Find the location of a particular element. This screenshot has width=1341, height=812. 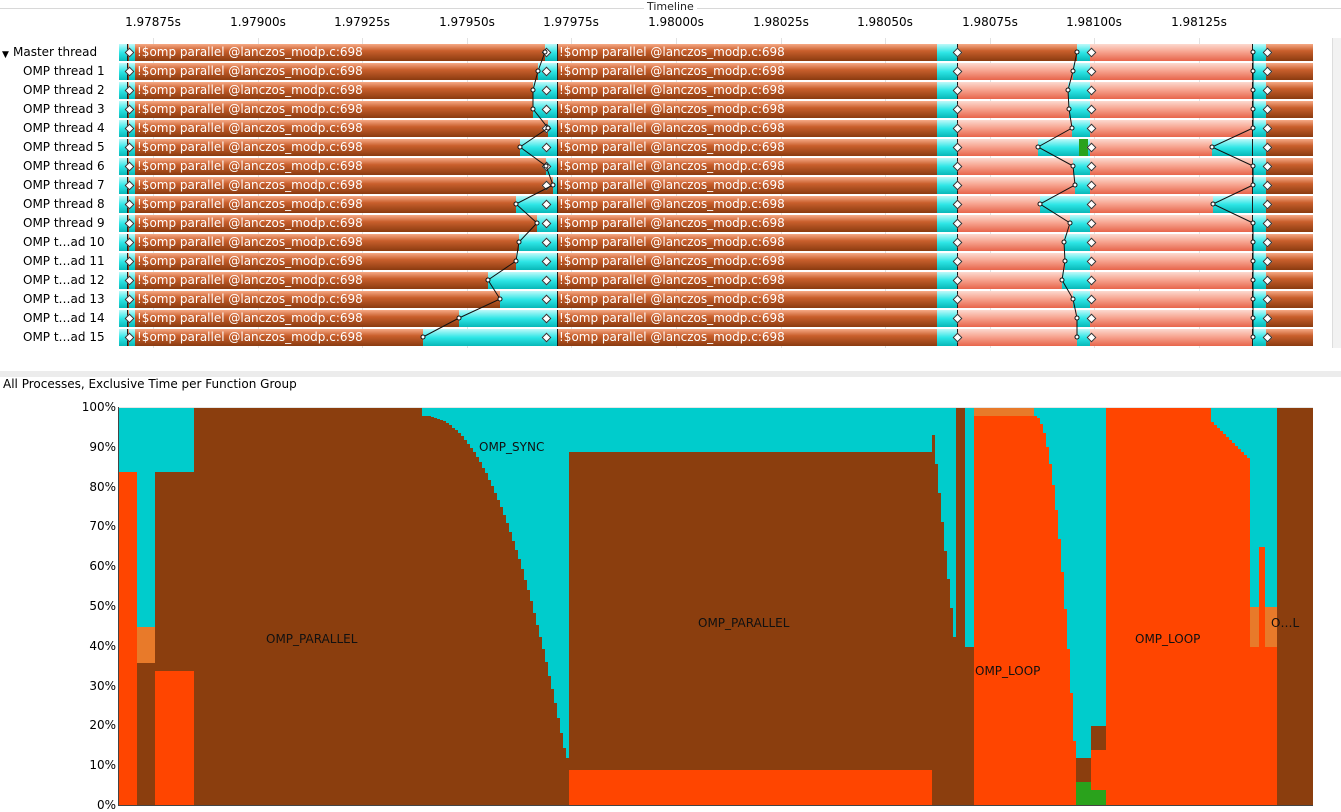

green-segment is located at coordinates (1083, 147).